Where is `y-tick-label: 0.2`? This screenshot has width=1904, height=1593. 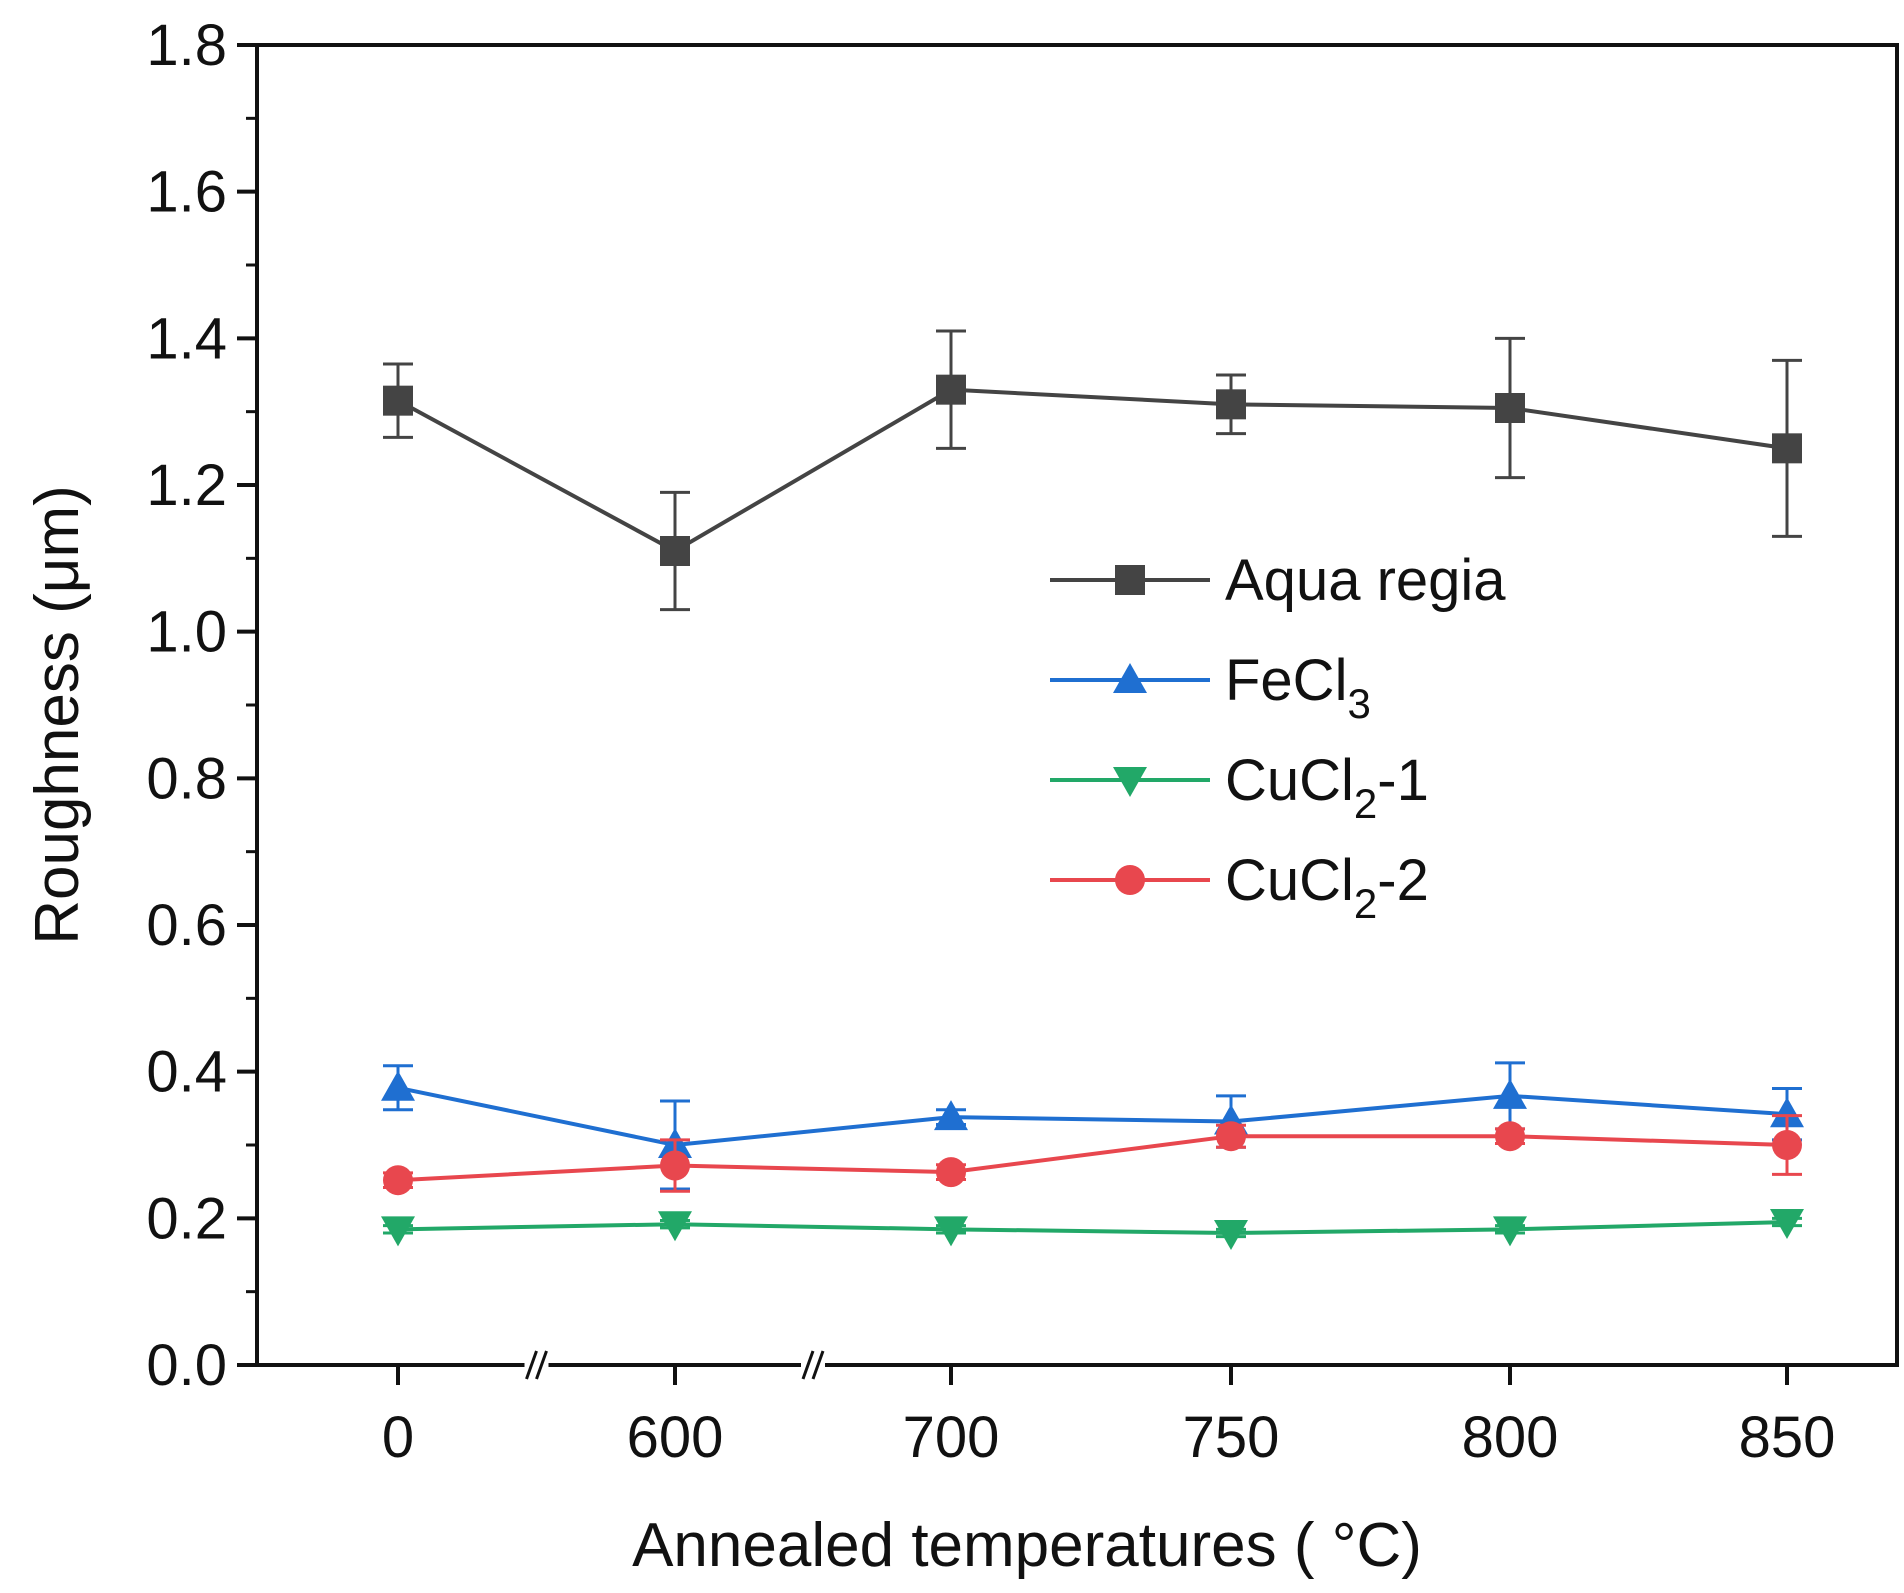
y-tick-label: 0.2 is located at coordinates (186, 1218).